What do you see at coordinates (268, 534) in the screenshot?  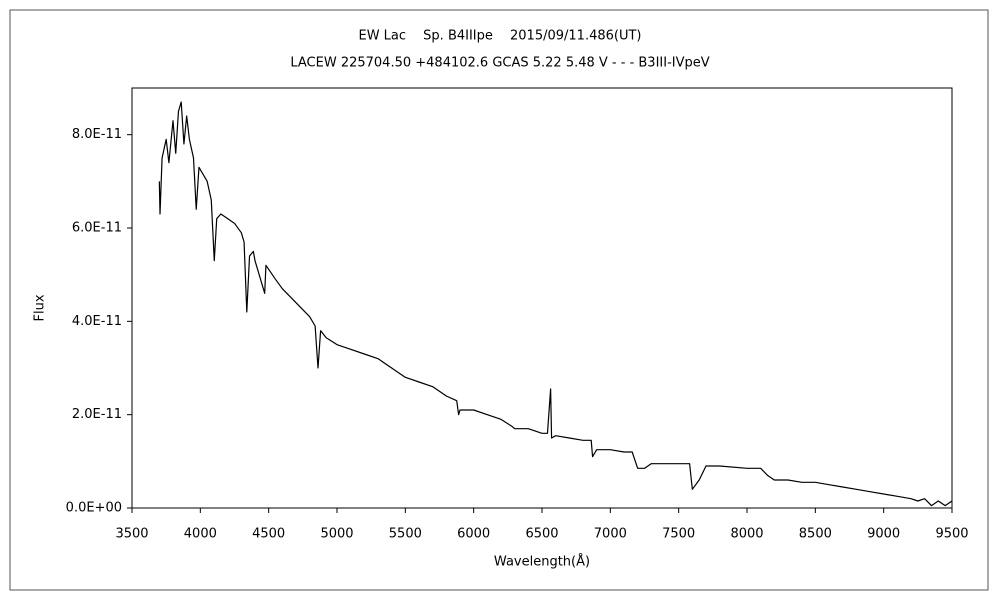 I see `x-tick-label: 4500` at bounding box center [268, 534].